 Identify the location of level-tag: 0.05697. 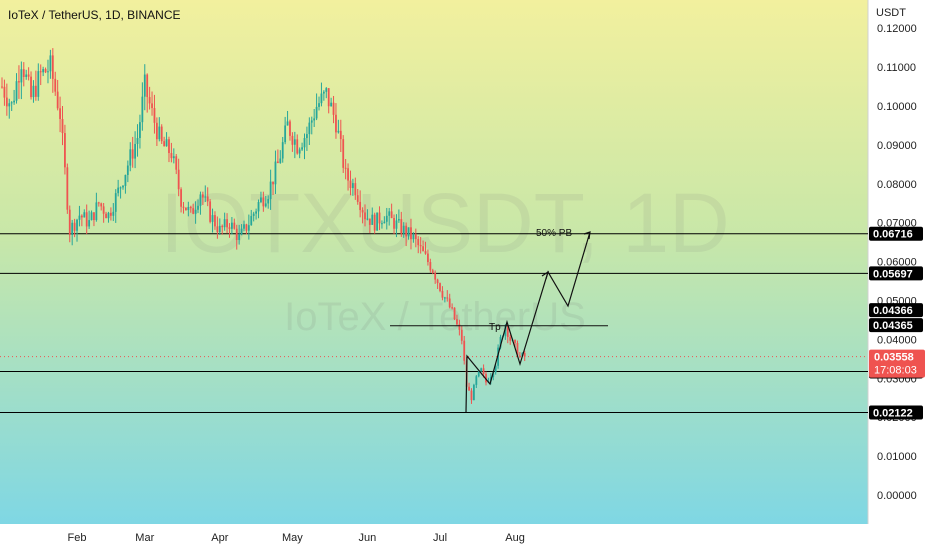
(896, 273).